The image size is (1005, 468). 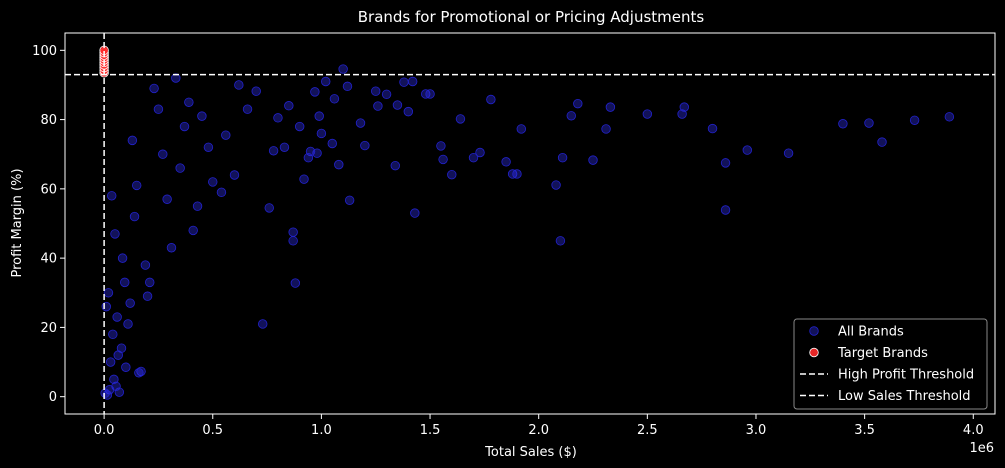 I want to click on legend-box, so click(x=890, y=364).